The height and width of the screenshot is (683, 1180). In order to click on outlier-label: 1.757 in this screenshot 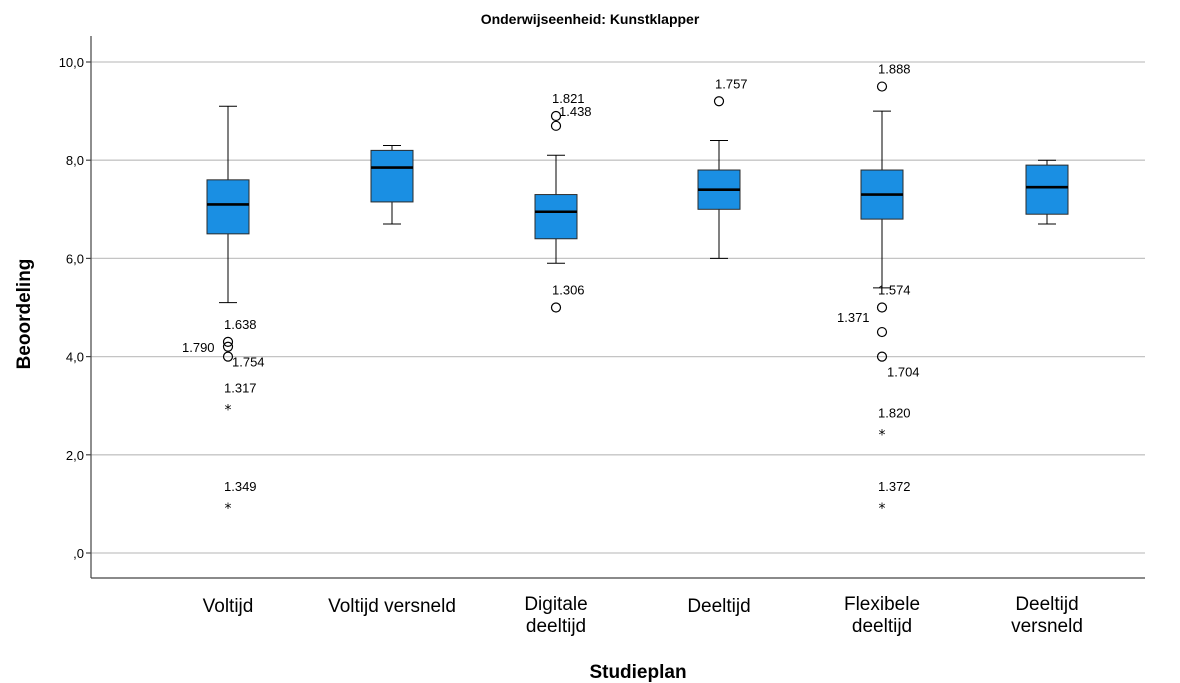, I will do `click(731, 83)`.